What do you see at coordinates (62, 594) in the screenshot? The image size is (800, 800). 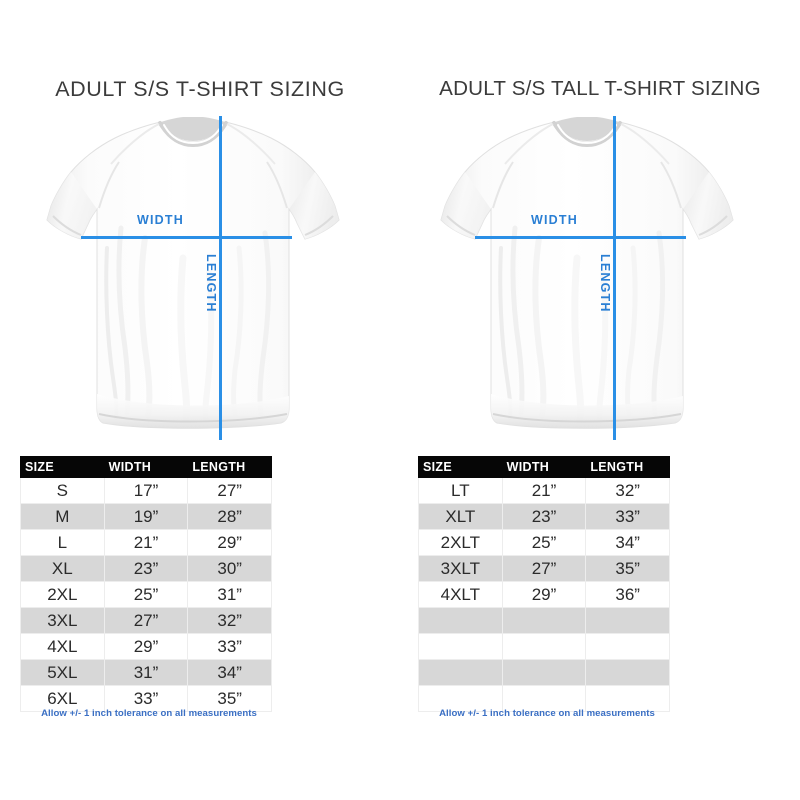 I see `cell-size: 2XL` at bounding box center [62, 594].